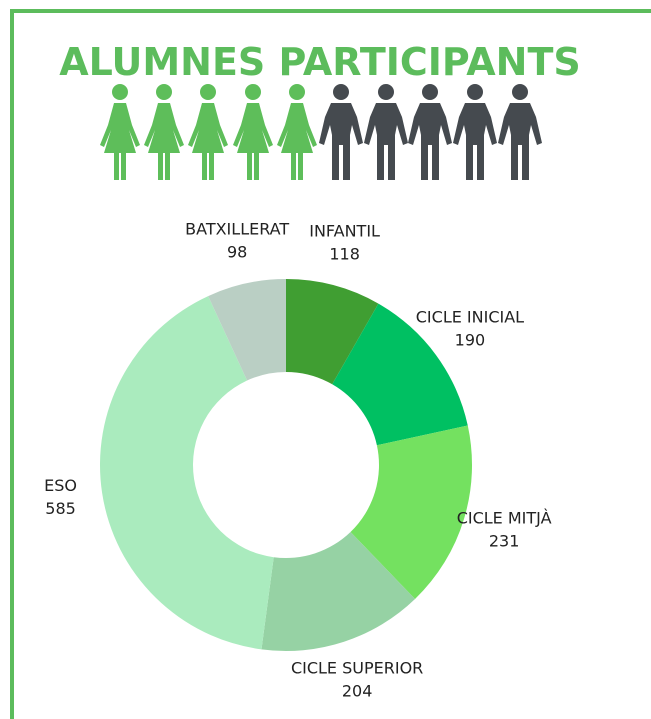  Describe the element at coordinates (60, 508) in the screenshot. I see `slice-value: 585` at that location.